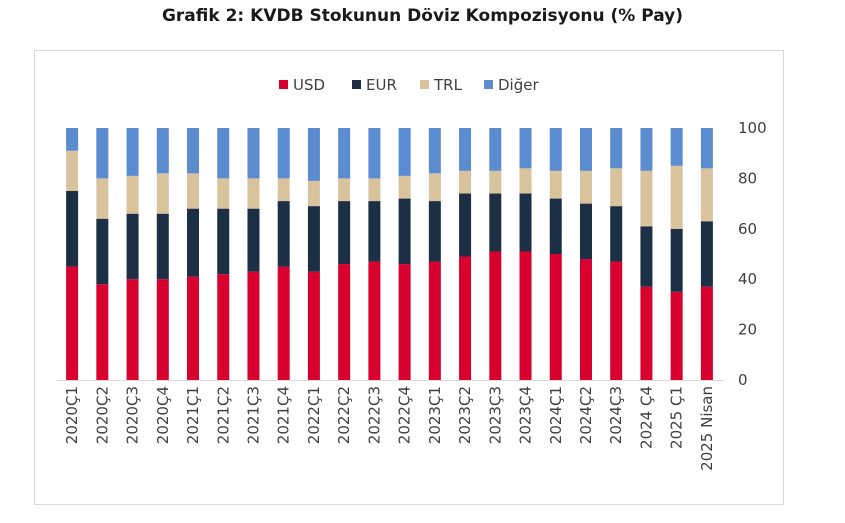 The image size is (845, 523). Describe the element at coordinates (585, 231) in the screenshot. I see `bar-eur-2024c2` at that location.